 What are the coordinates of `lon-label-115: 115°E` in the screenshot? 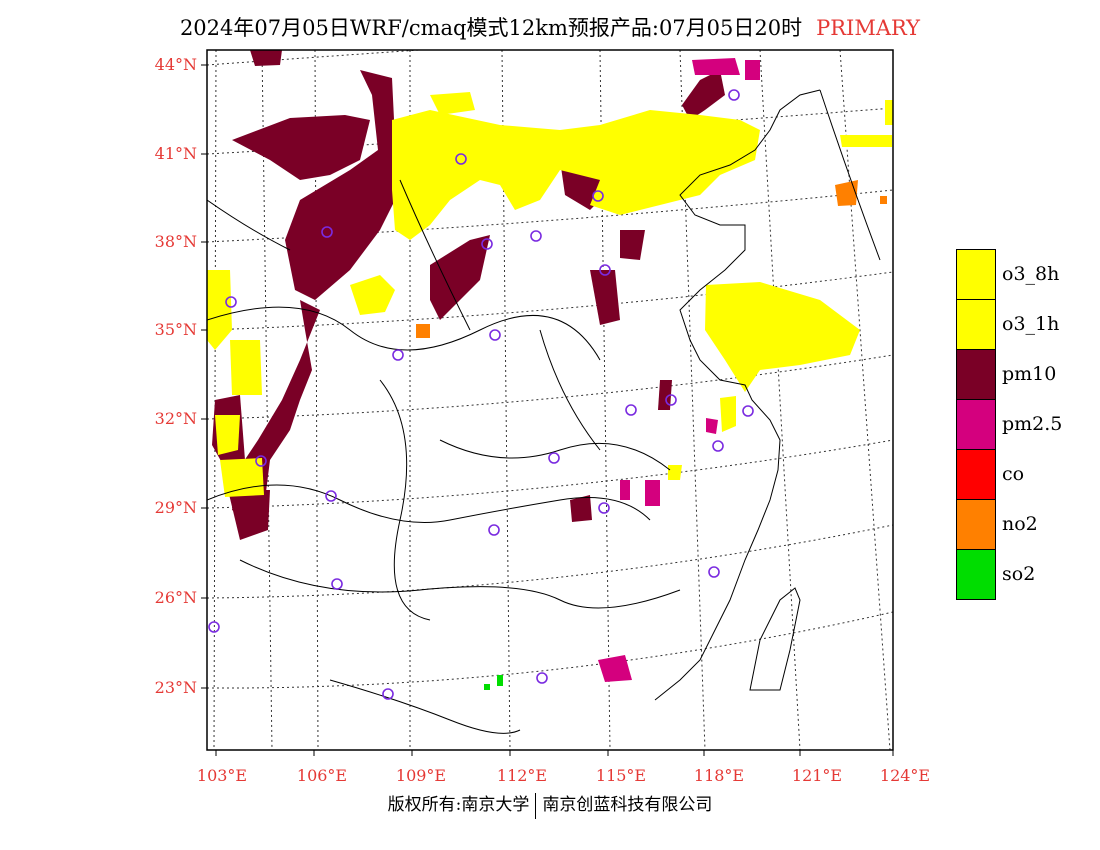 It's located at (621, 775).